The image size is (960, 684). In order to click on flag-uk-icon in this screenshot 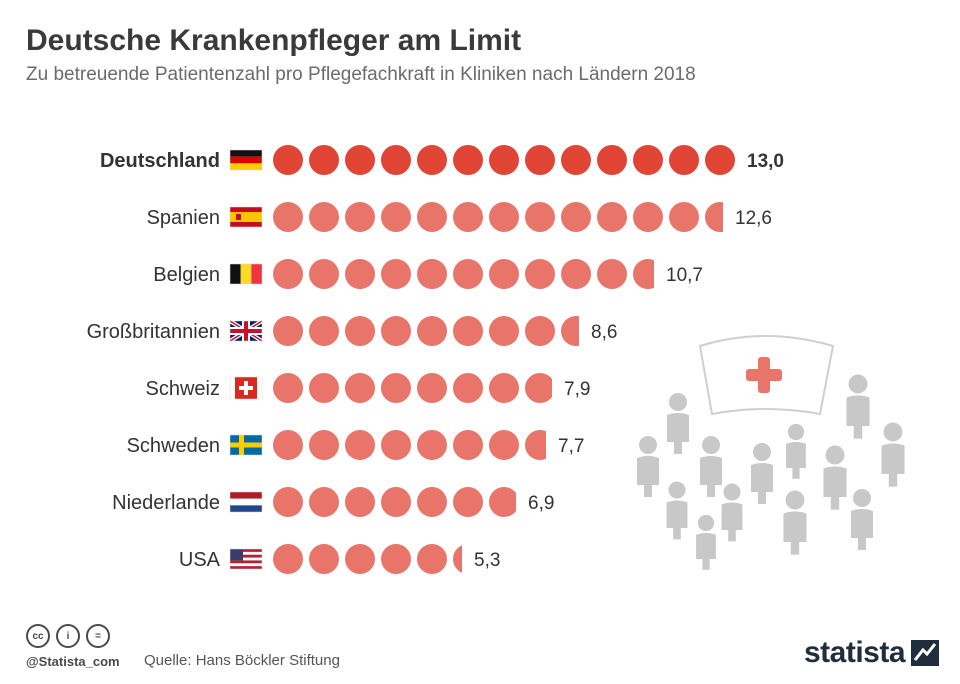, I will do `click(246, 331)`.